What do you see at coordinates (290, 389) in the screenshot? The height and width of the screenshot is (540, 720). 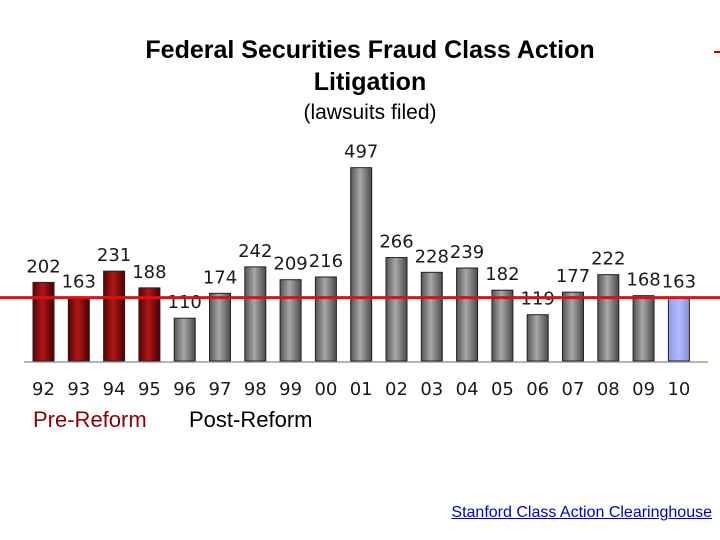 I see `x-tick-label: 99` at bounding box center [290, 389].